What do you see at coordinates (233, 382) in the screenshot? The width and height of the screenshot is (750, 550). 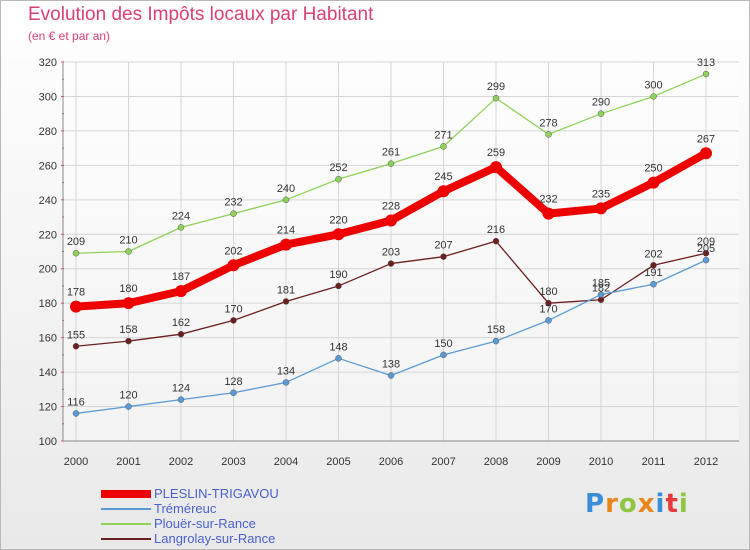 I see `data-label-tremereuc: 128` at bounding box center [233, 382].